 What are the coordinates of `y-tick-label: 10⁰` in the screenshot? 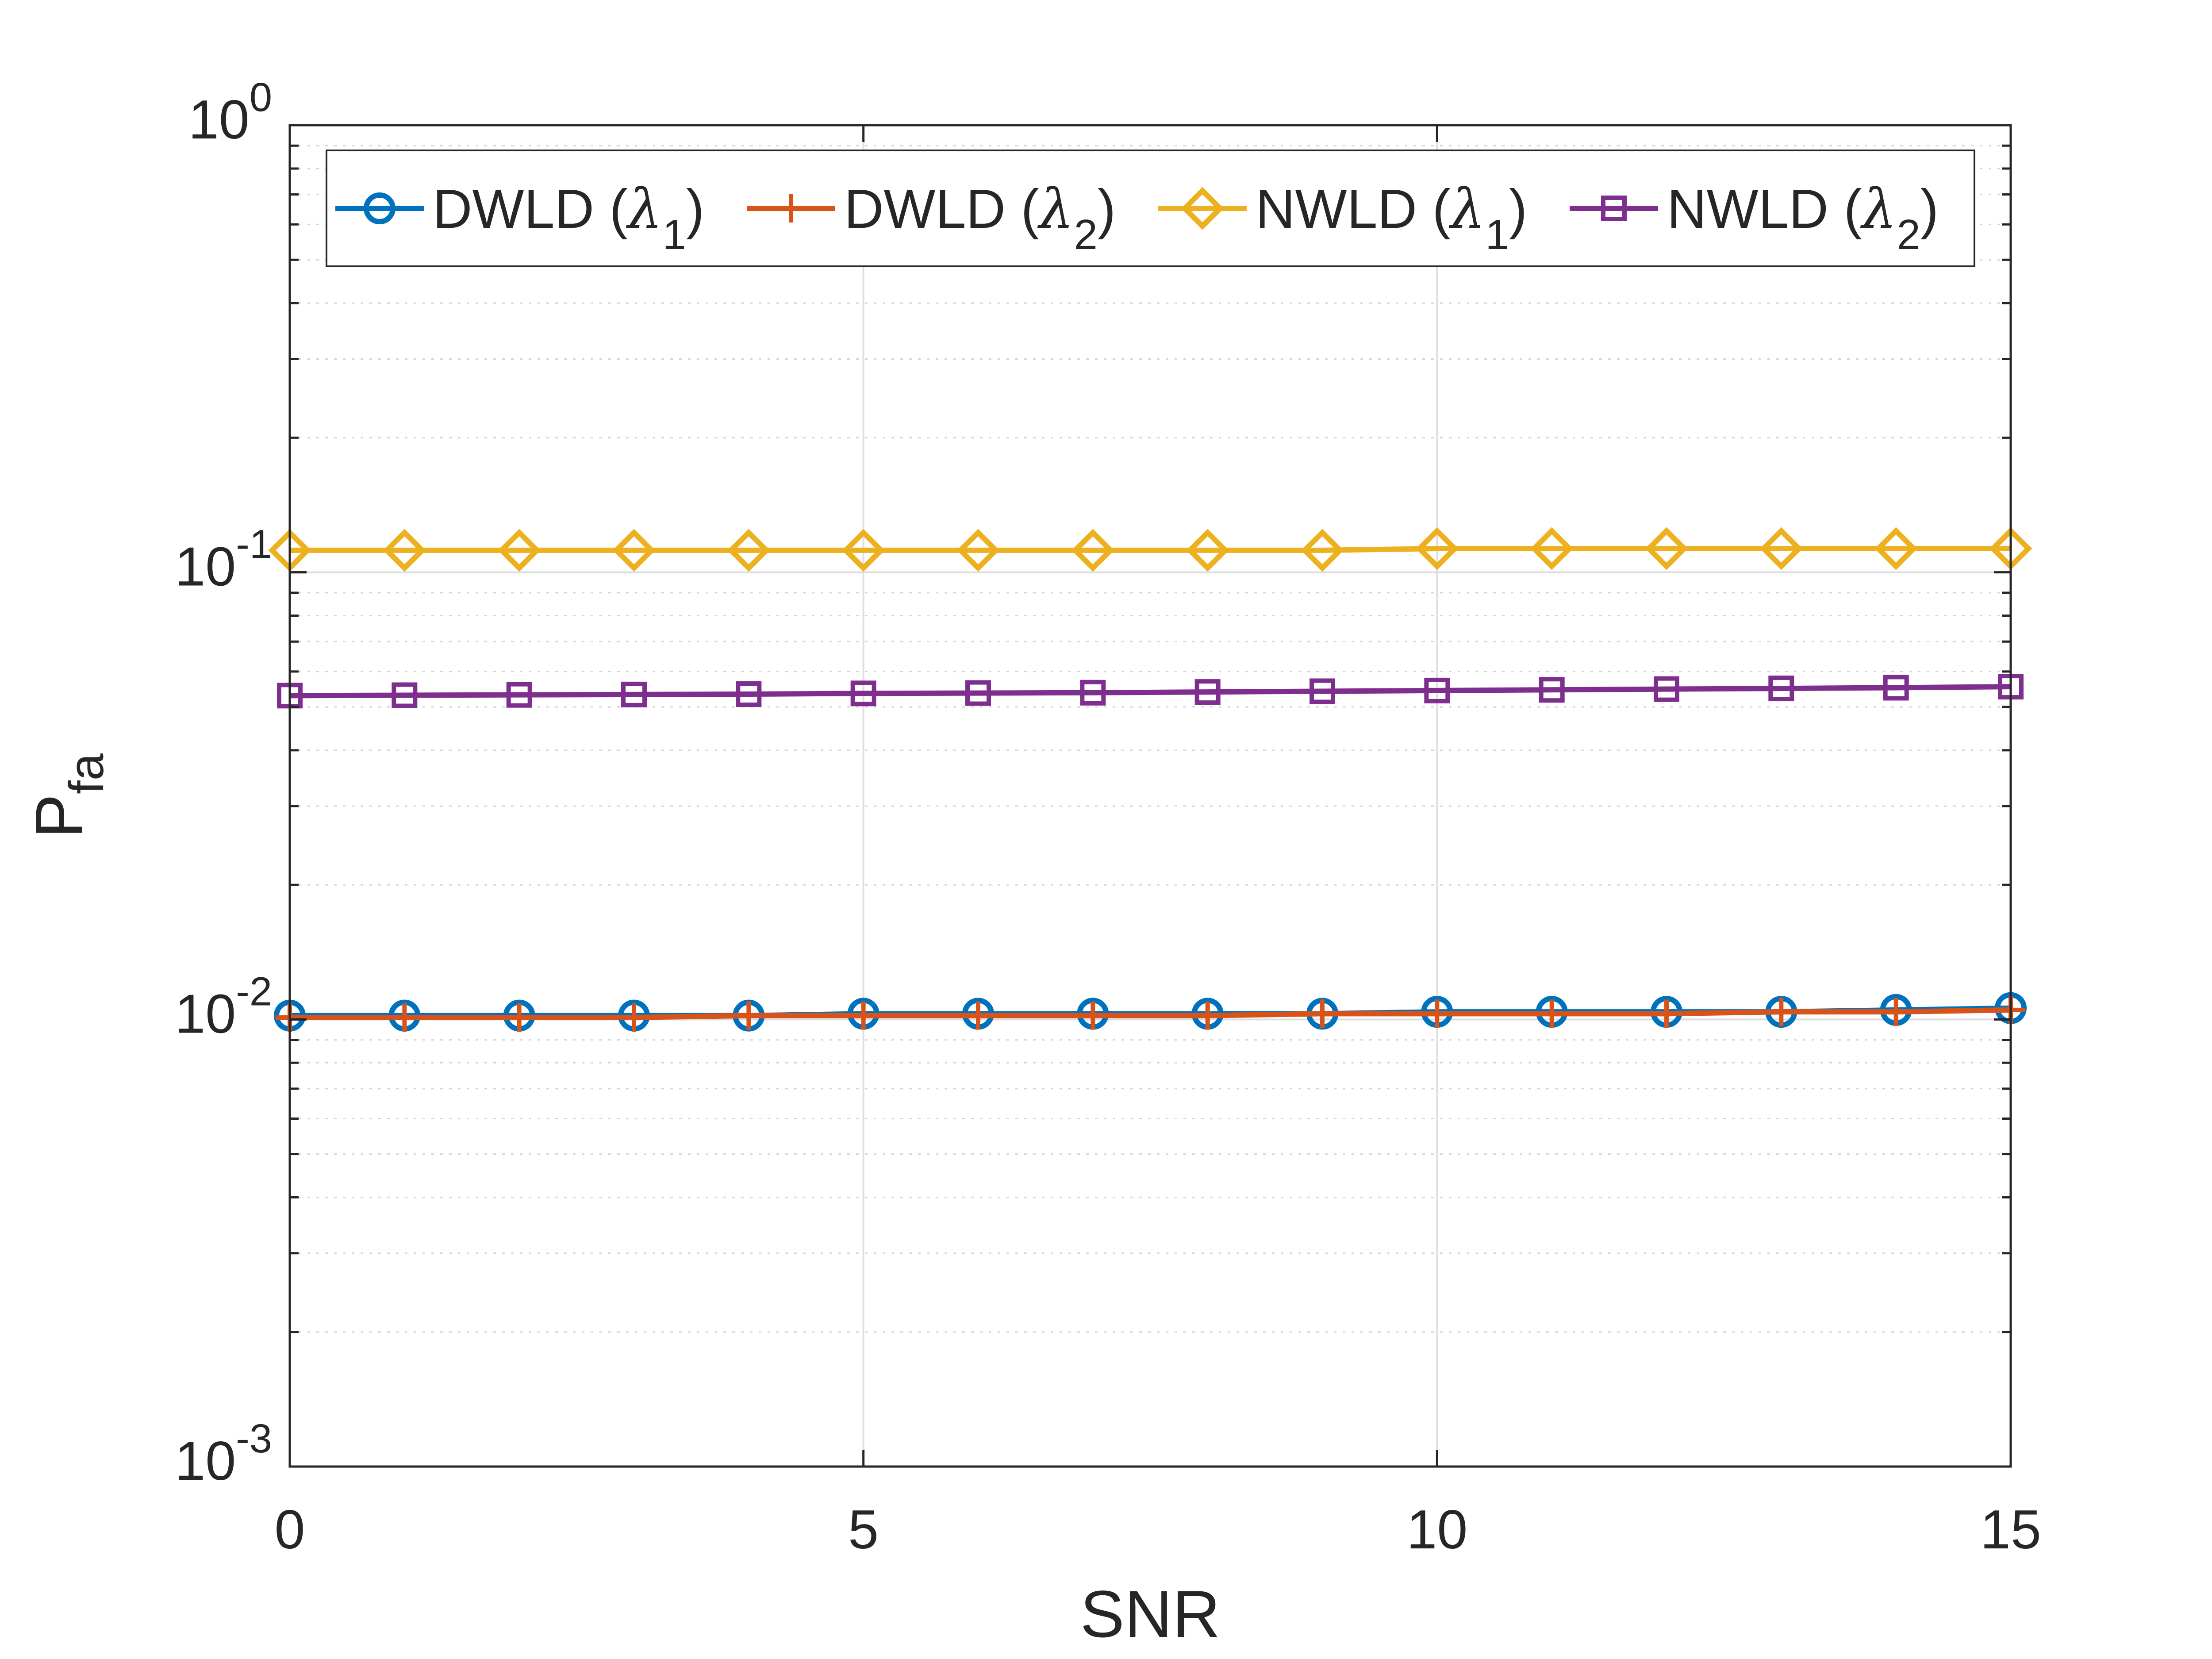 It's located at (230, 113).